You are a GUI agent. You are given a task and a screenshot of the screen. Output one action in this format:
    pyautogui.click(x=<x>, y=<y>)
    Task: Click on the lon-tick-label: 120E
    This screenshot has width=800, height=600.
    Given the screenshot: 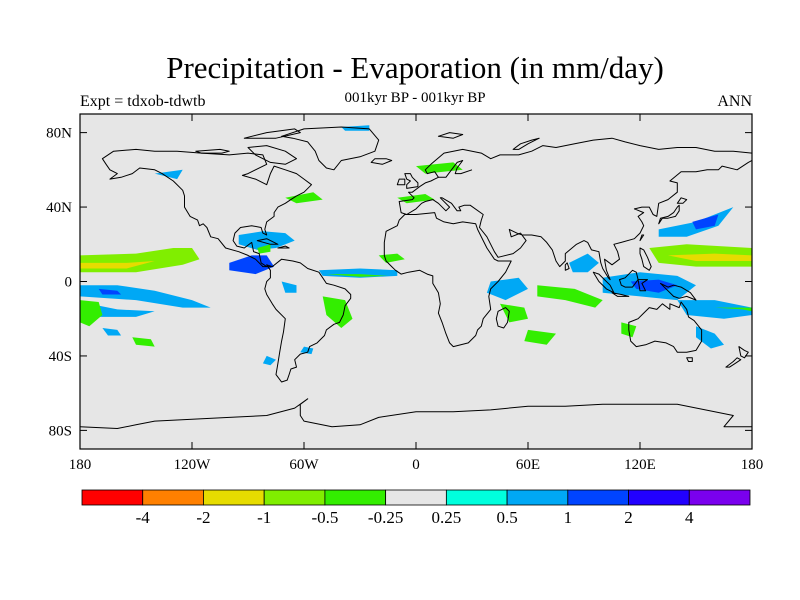 What is the action you would take?
    pyautogui.click(x=640, y=465)
    